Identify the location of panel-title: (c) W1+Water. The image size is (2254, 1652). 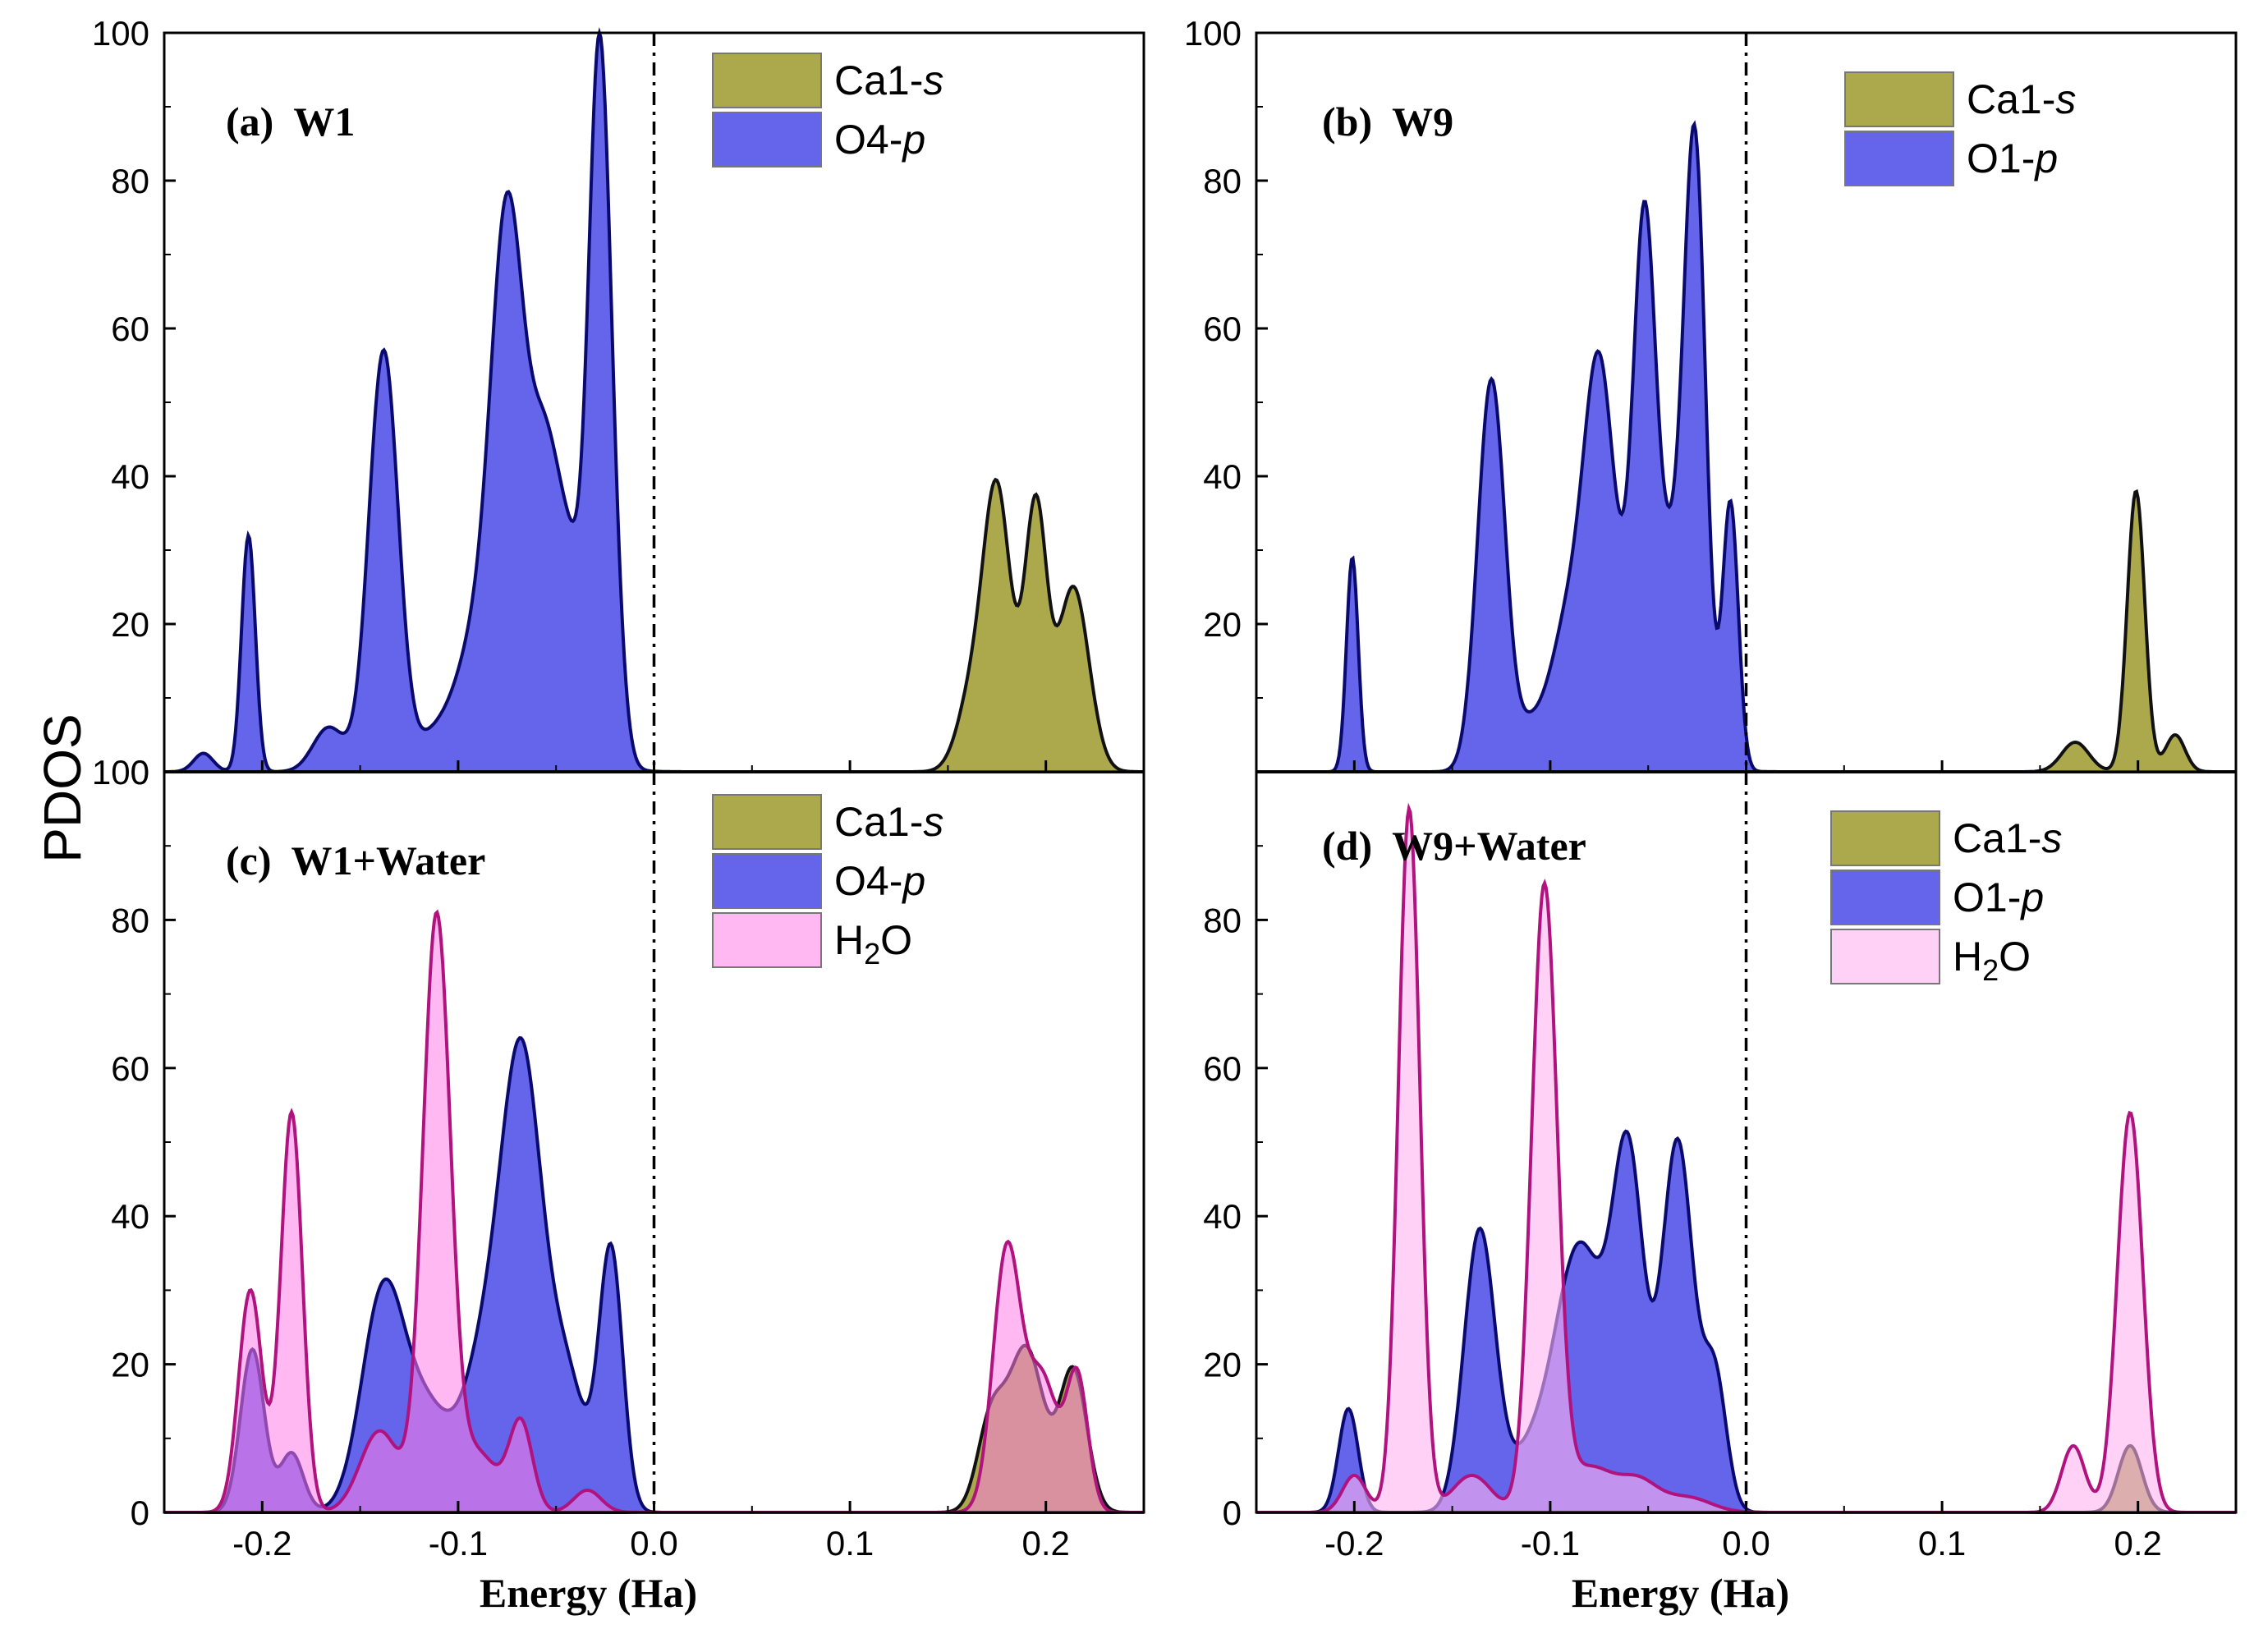
(356, 860).